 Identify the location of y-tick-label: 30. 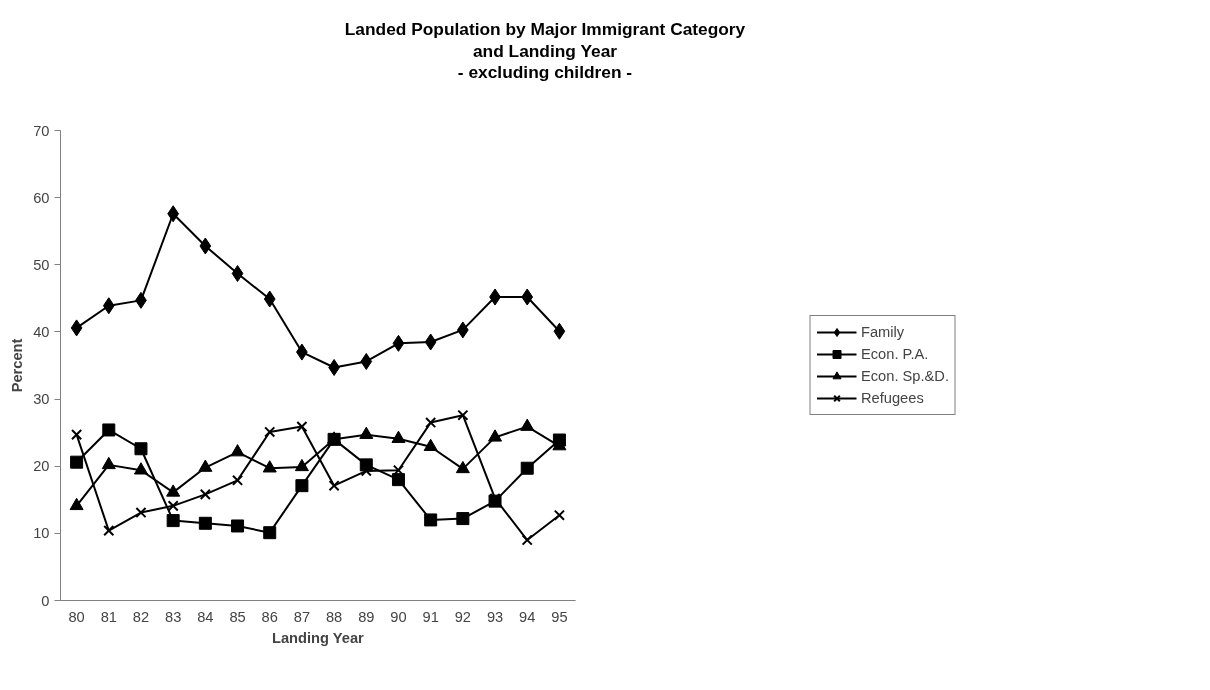
(41, 399).